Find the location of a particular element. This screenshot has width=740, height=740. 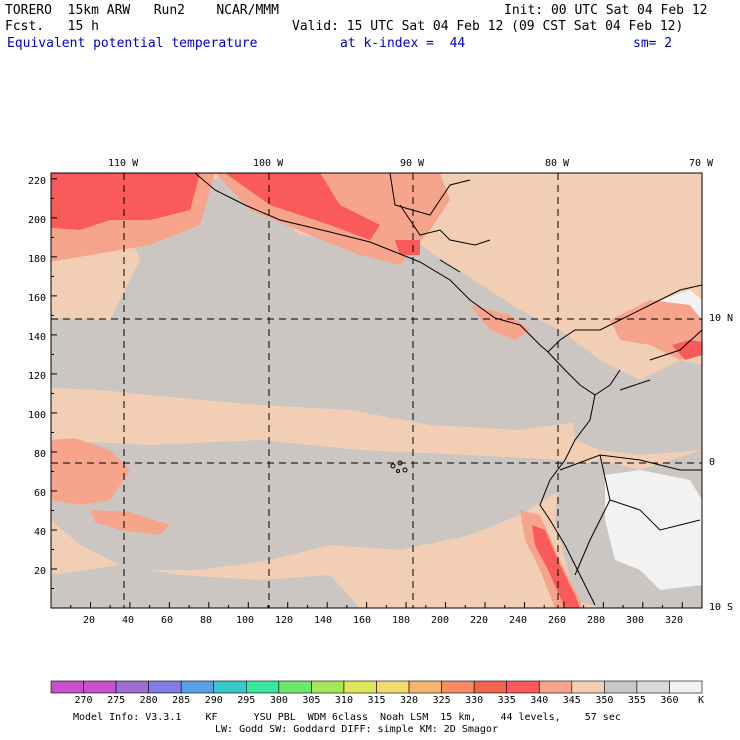

x-tick-label: 180 is located at coordinates (401, 620).